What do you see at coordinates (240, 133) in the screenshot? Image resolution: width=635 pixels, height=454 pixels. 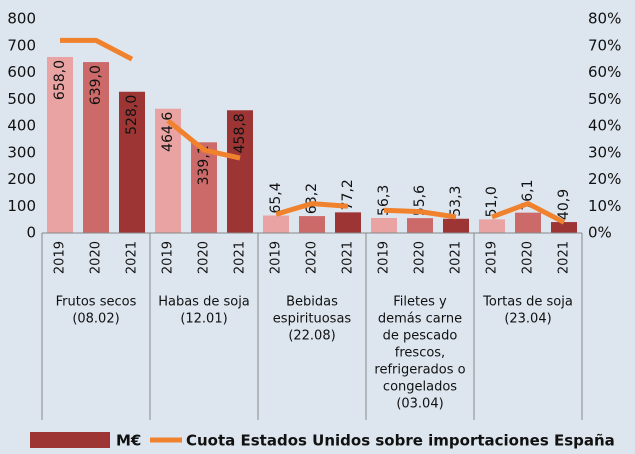 I see `value-label: 458,8` at bounding box center [240, 133].